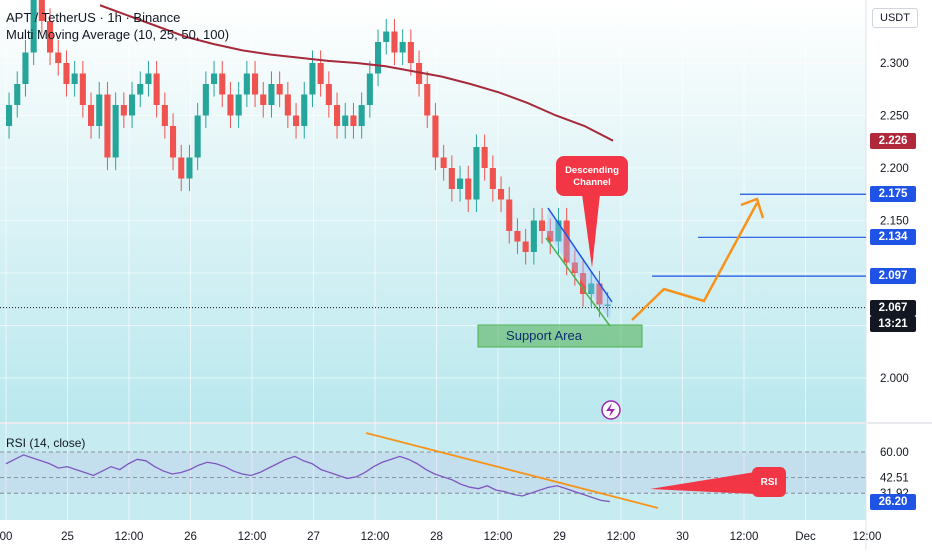 Image resolution: width=932 pixels, height=555 pixels. I want to click on price-tick-label: 2.300, so click(894, 64).